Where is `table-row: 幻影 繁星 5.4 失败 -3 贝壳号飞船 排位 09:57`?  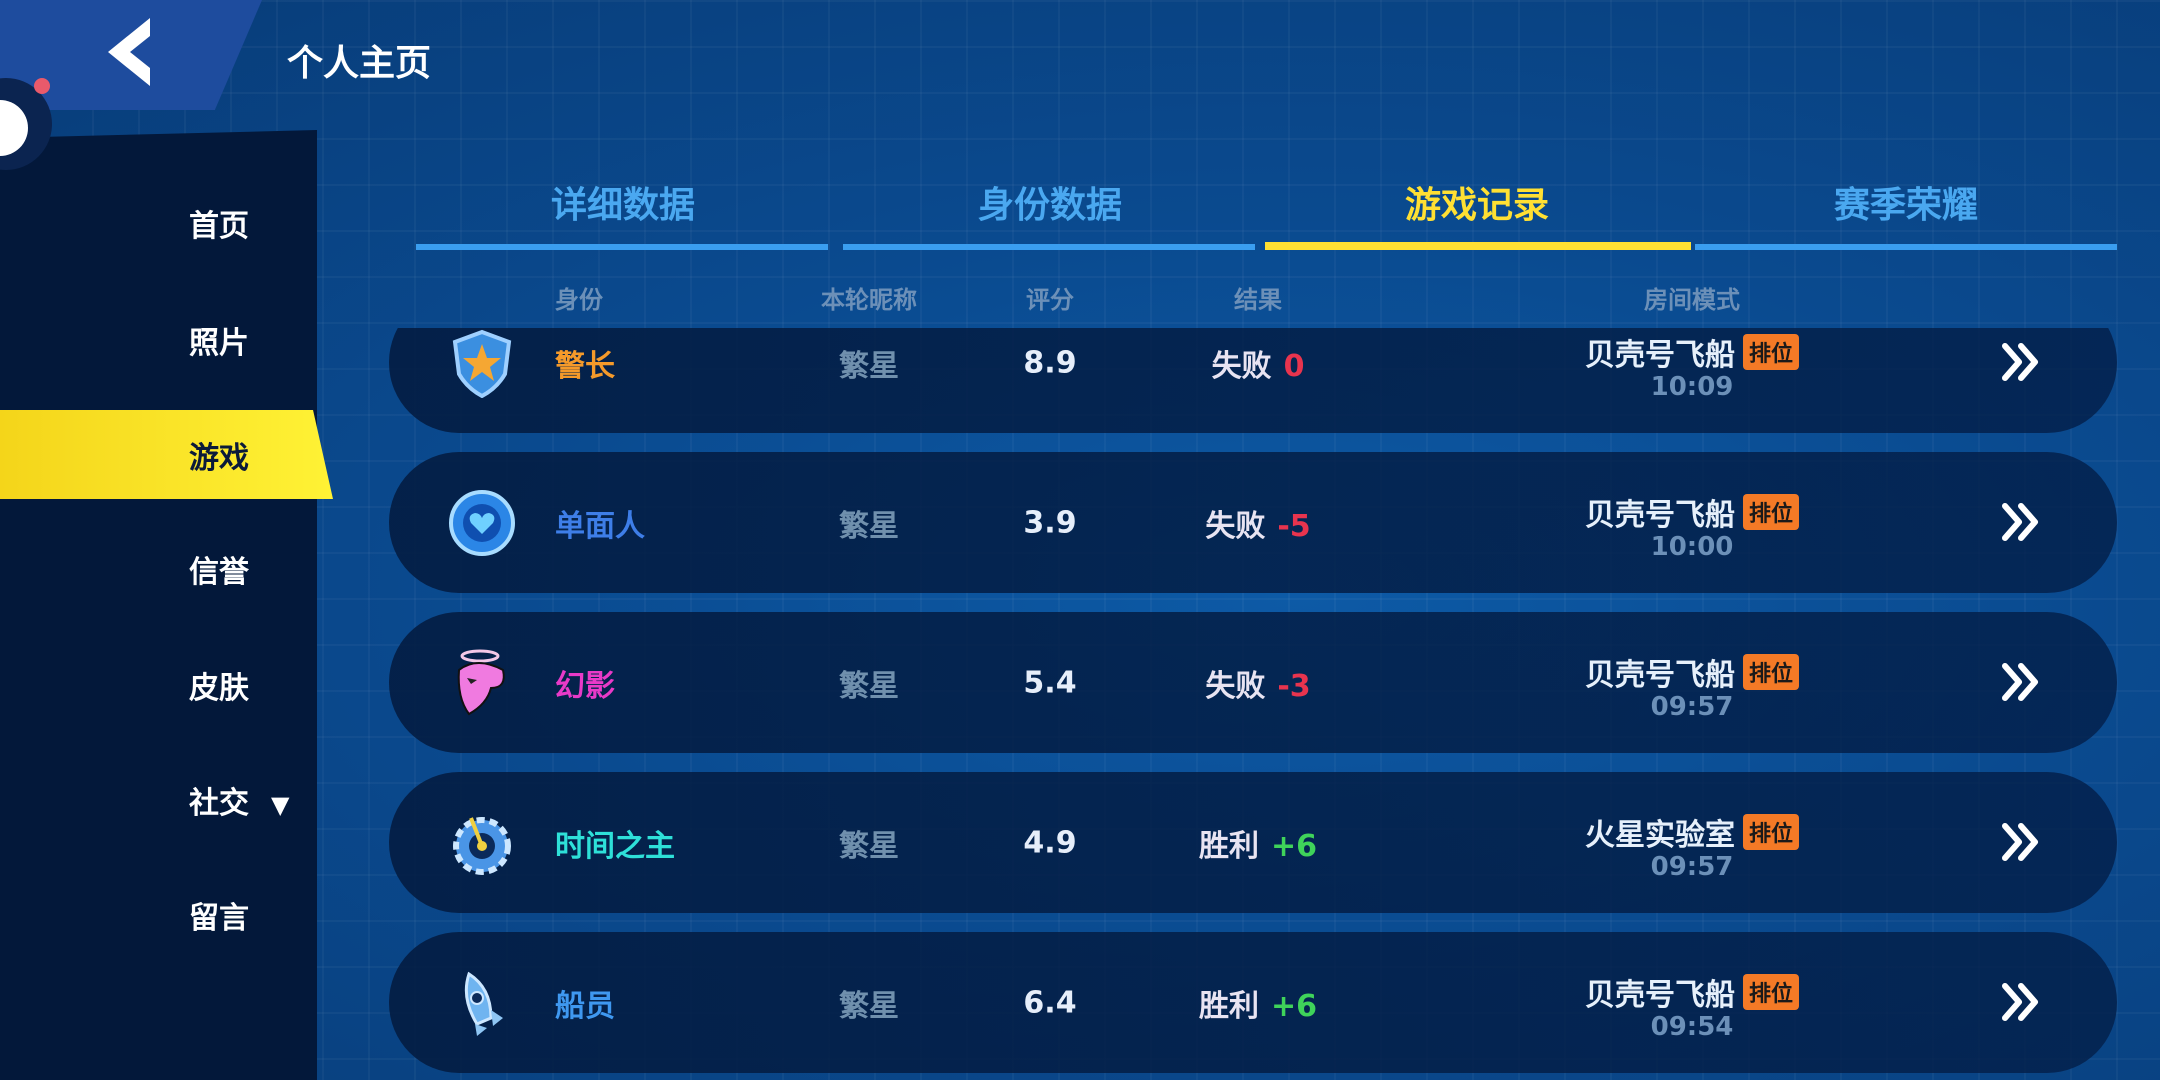
table-row: 幻影 繁星 5.4 失败 -3 贝壳号飞船 排位 09:57 is located at coordinates (1253, 682).